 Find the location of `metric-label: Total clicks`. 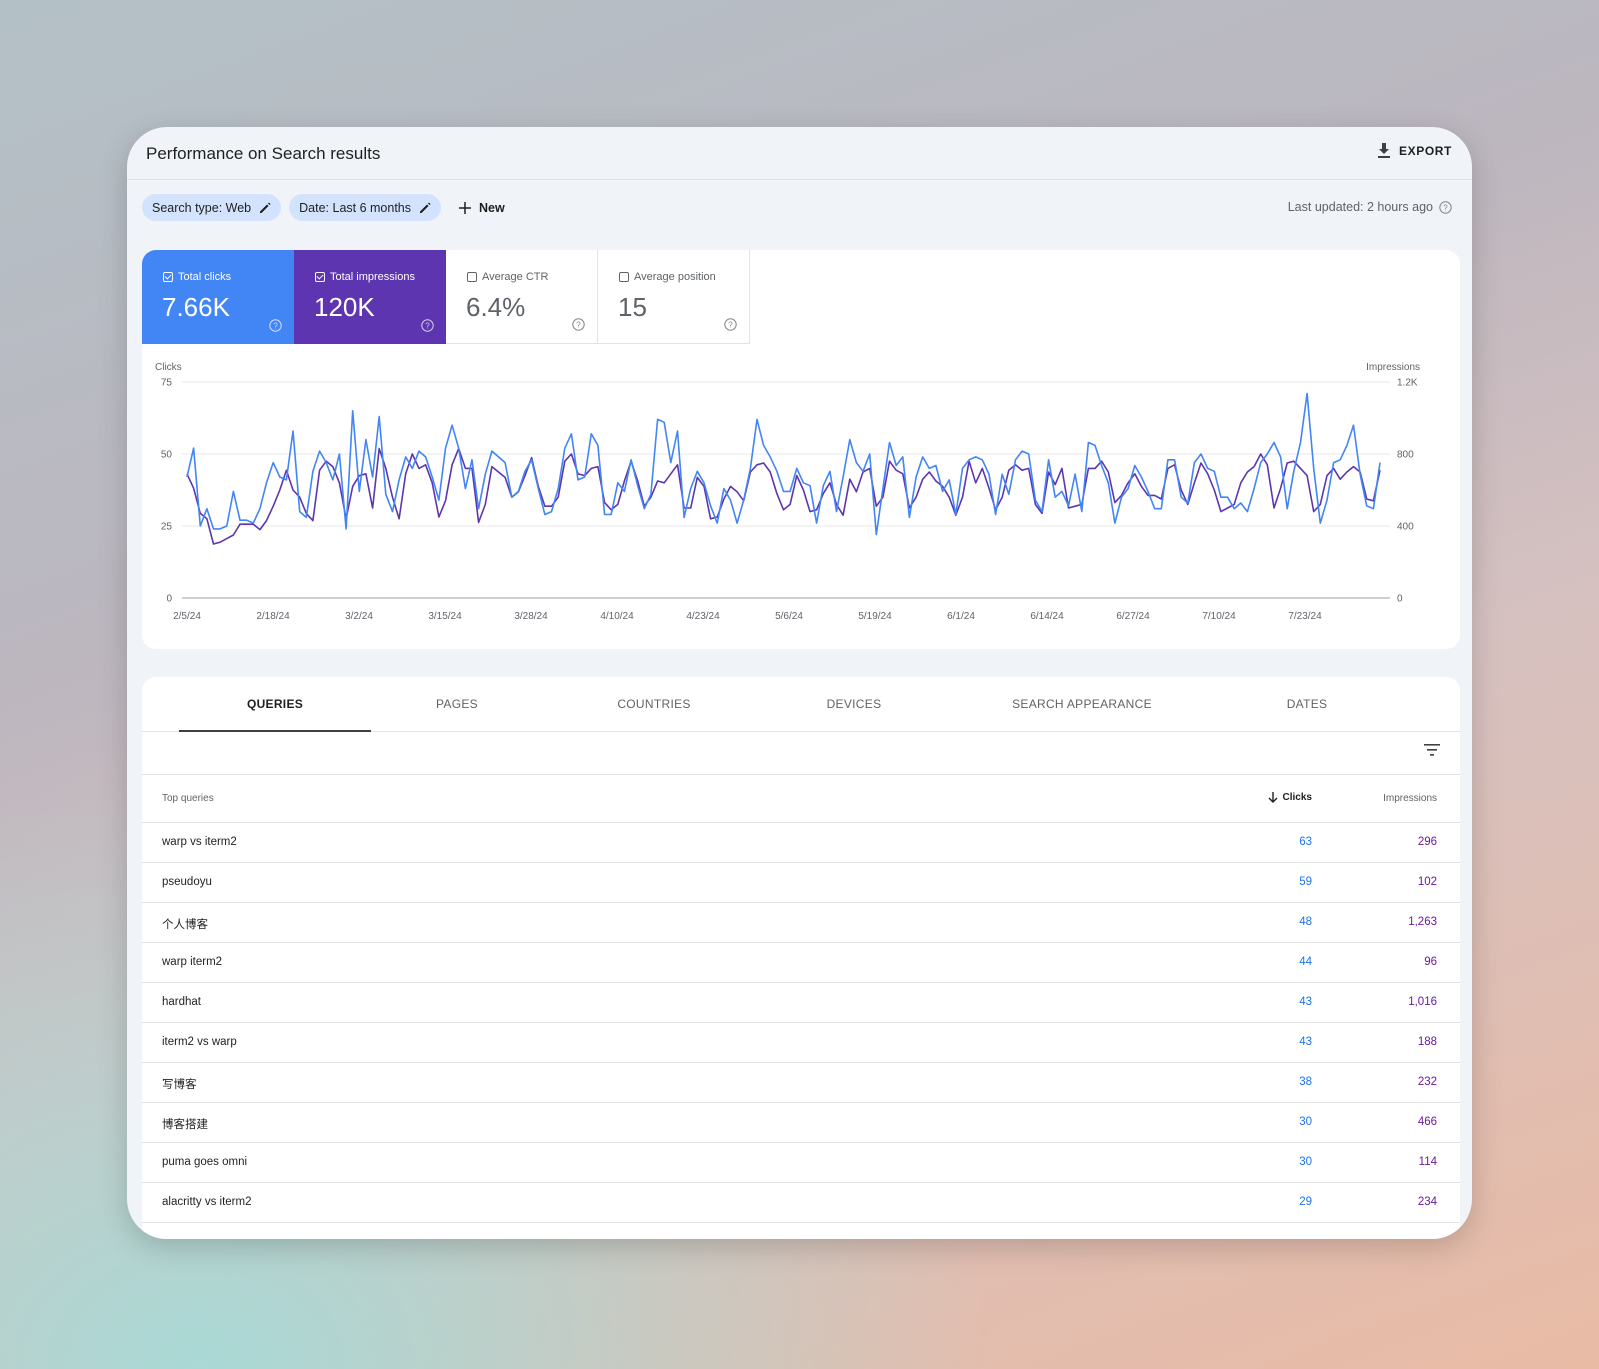

metric-label: Total clicks is located at coordinates (205, 277).